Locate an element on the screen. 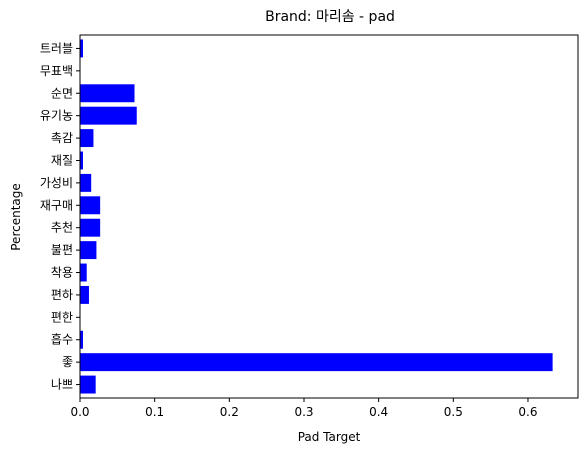  x-tick-label-2: 0.2 is located at coordinates (229, 412).